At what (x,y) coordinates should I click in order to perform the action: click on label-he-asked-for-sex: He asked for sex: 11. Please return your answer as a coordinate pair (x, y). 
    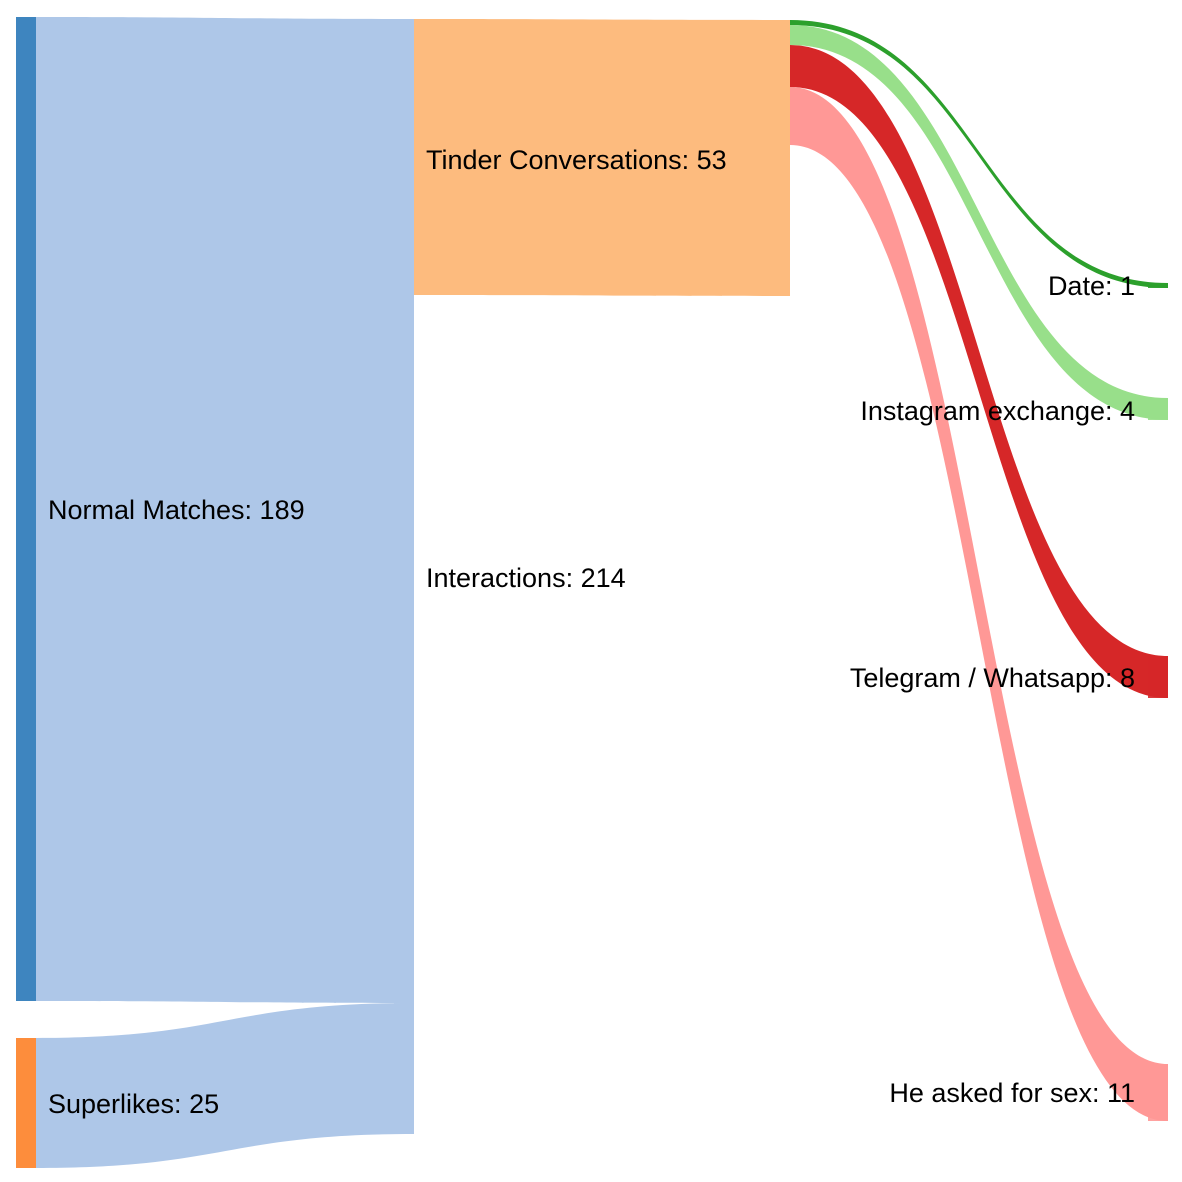
    Looking at the image, I should click on (1012, 1093).